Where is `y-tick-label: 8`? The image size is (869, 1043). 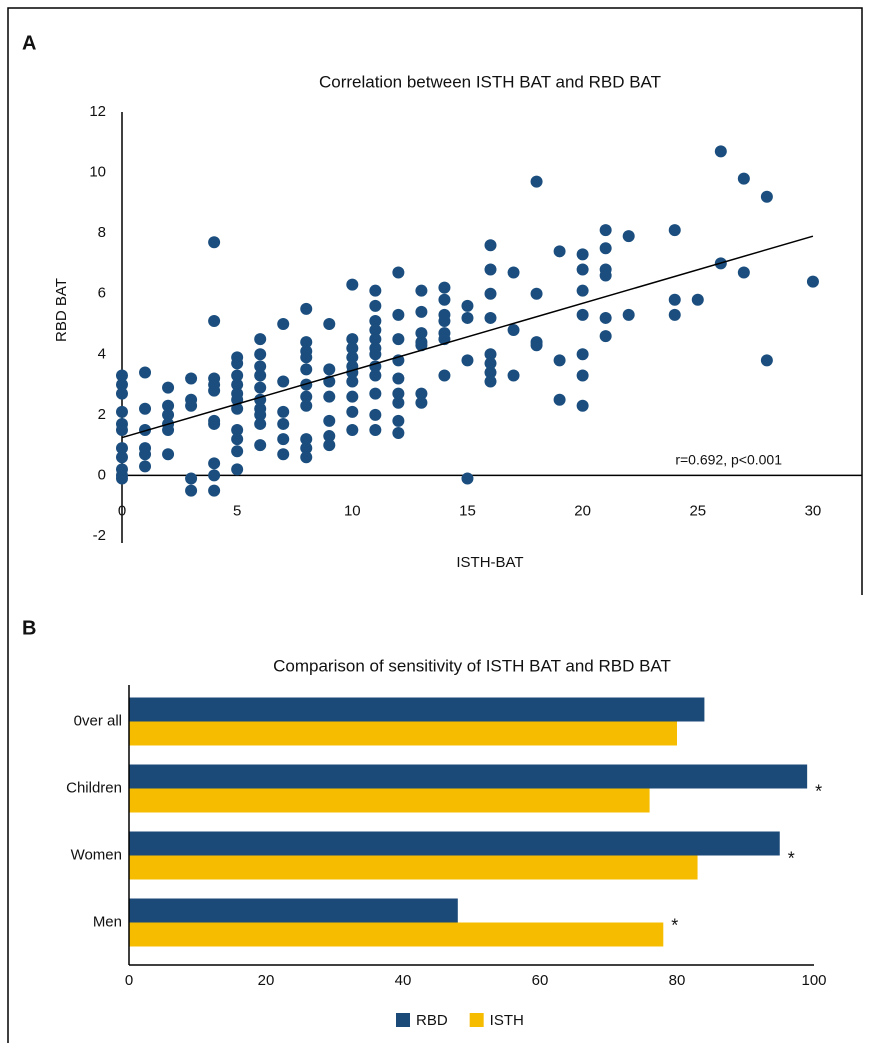 y-tick-label: 8 is located at coordinates (102, 232).